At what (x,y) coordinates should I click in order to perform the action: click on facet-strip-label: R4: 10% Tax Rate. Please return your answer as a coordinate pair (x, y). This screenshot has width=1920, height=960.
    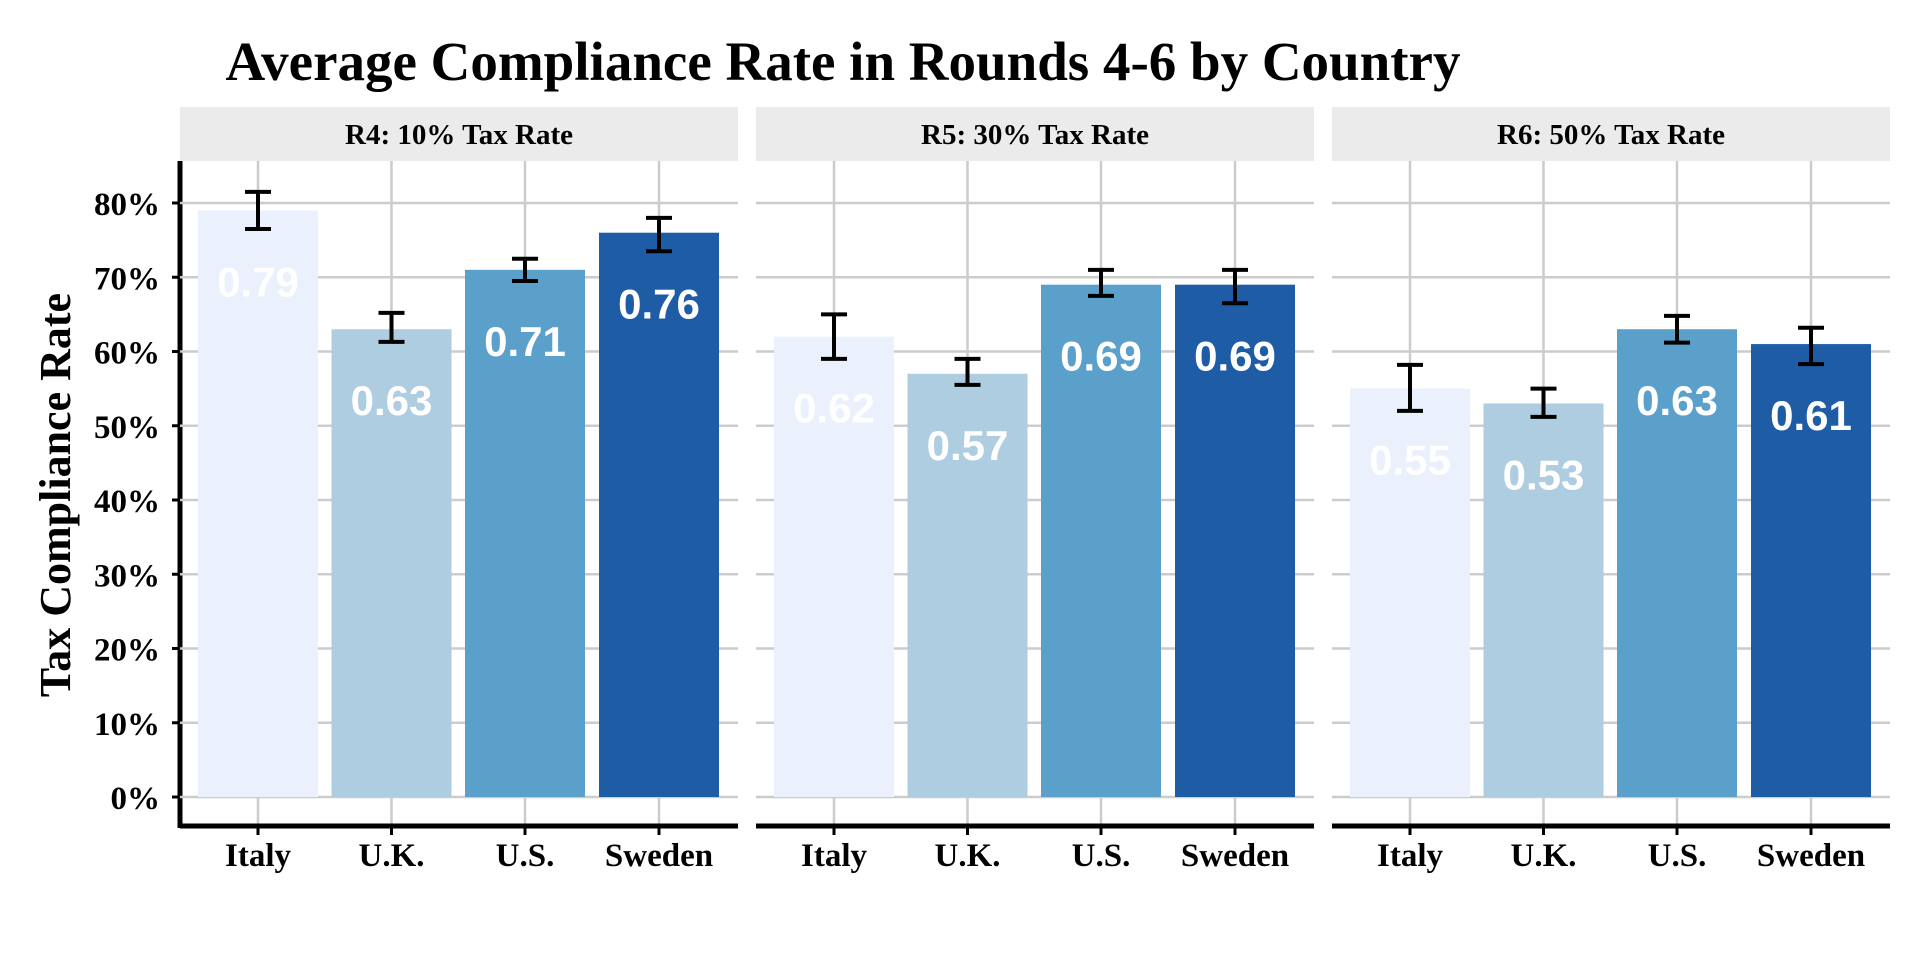
    Looking at the image, I should click on (459, 135).